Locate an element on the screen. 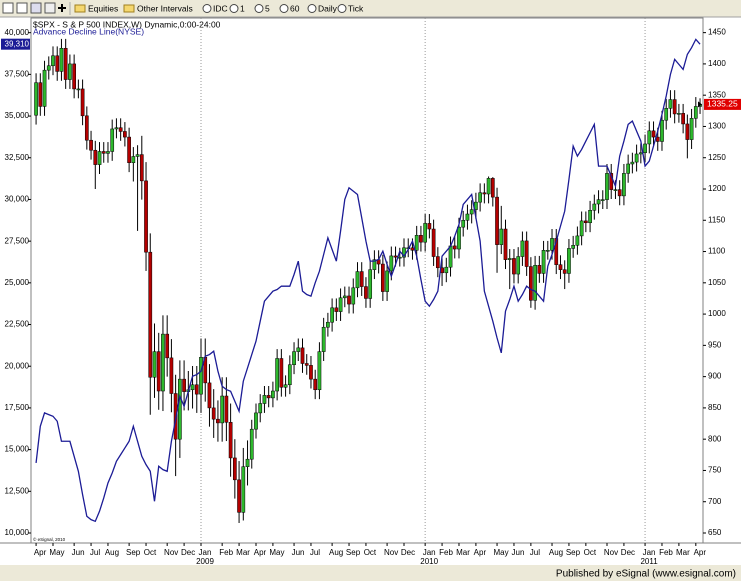 The height and width of the screenshot is (581, 741). y2-tick-label: 1450 is located at coordinates (717, 32).